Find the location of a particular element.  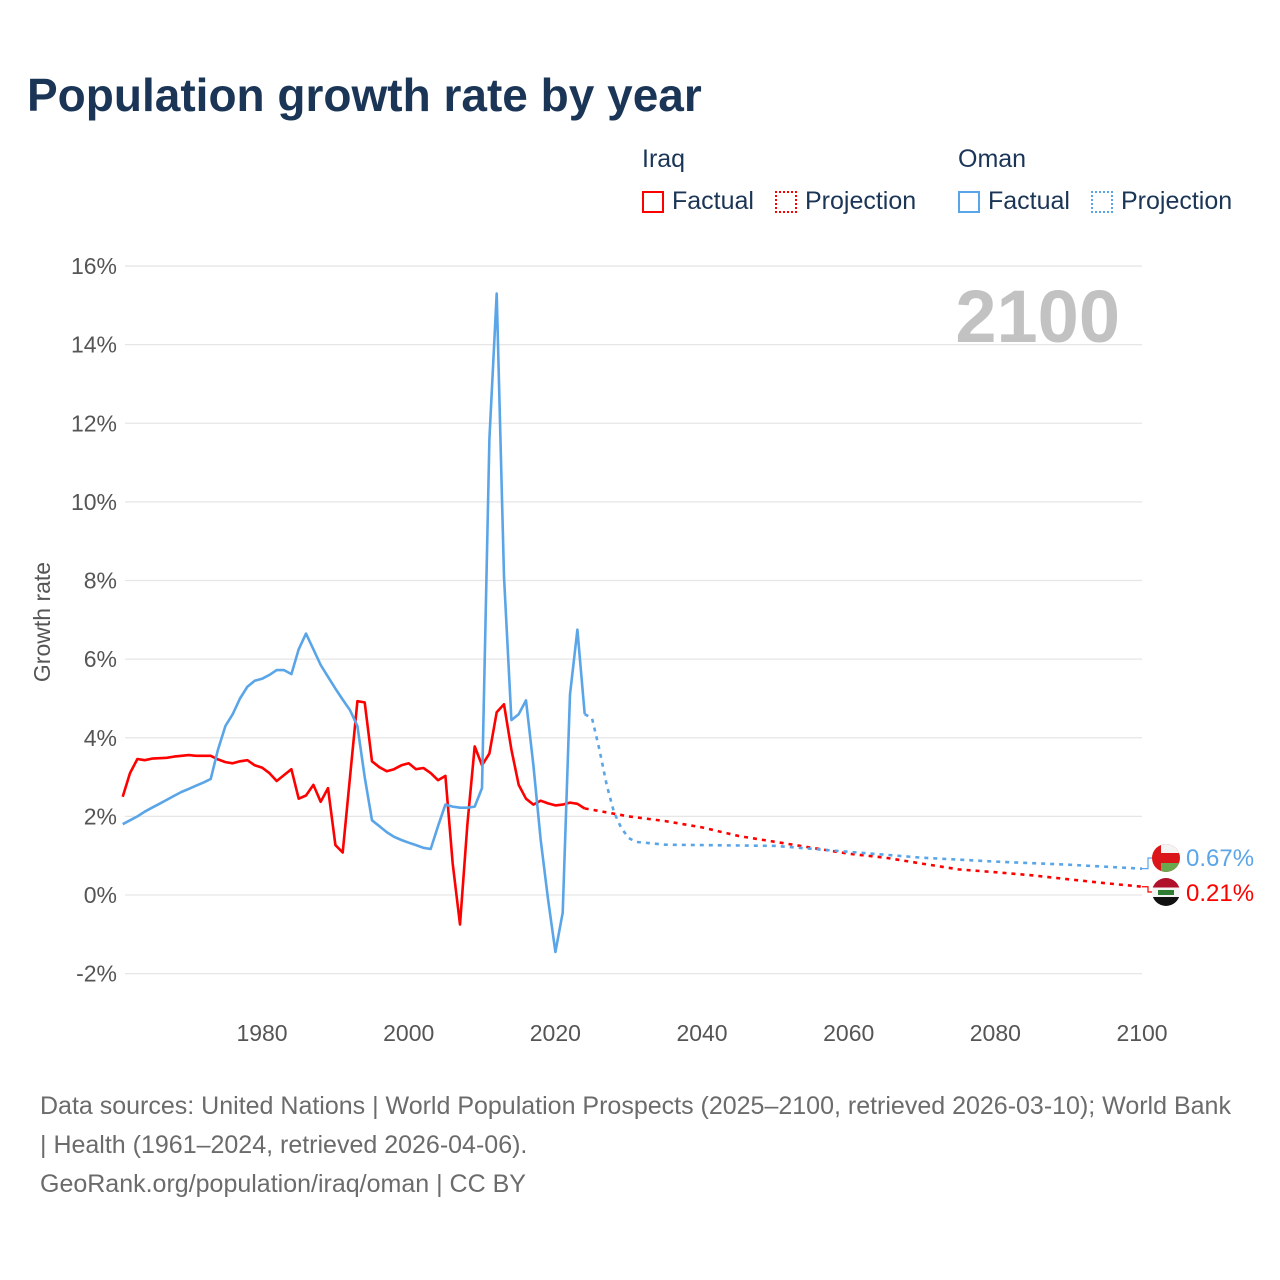

credit-link: GeoRank.org/population/iraq/oman | CC BY is located at coordinates (283, 1184).